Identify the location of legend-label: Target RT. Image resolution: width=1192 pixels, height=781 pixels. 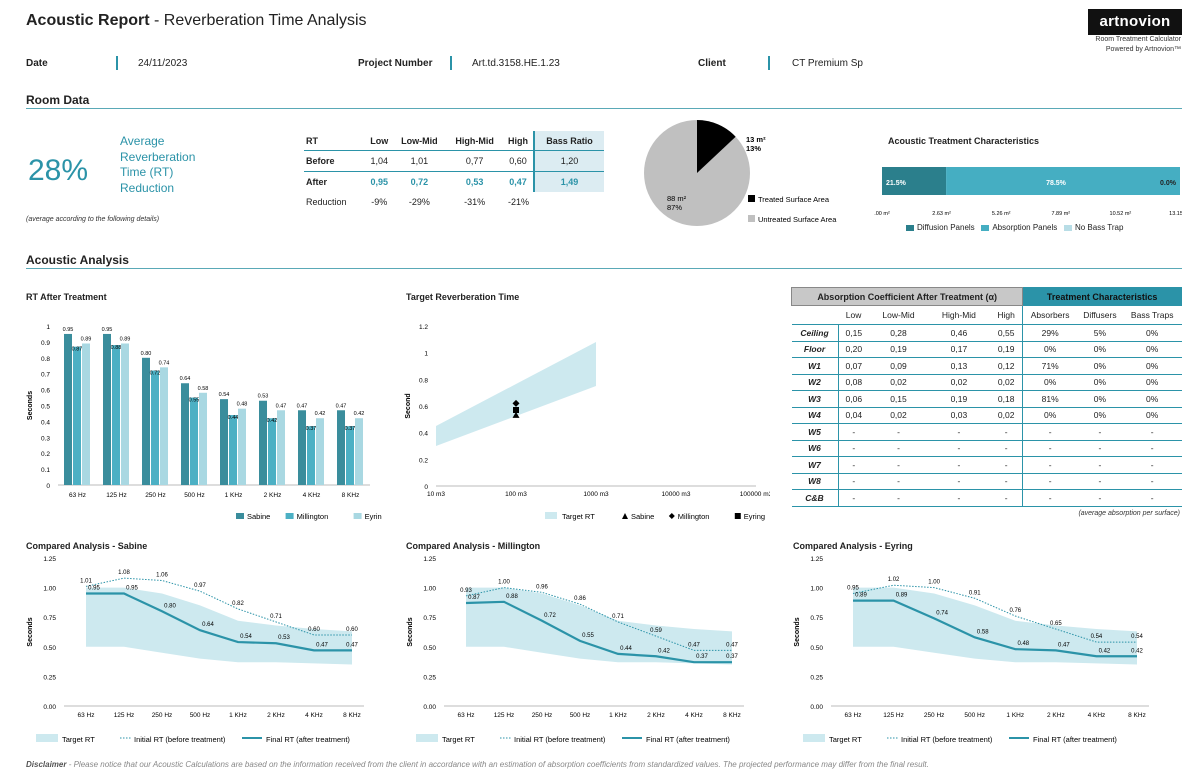
(458, 739).